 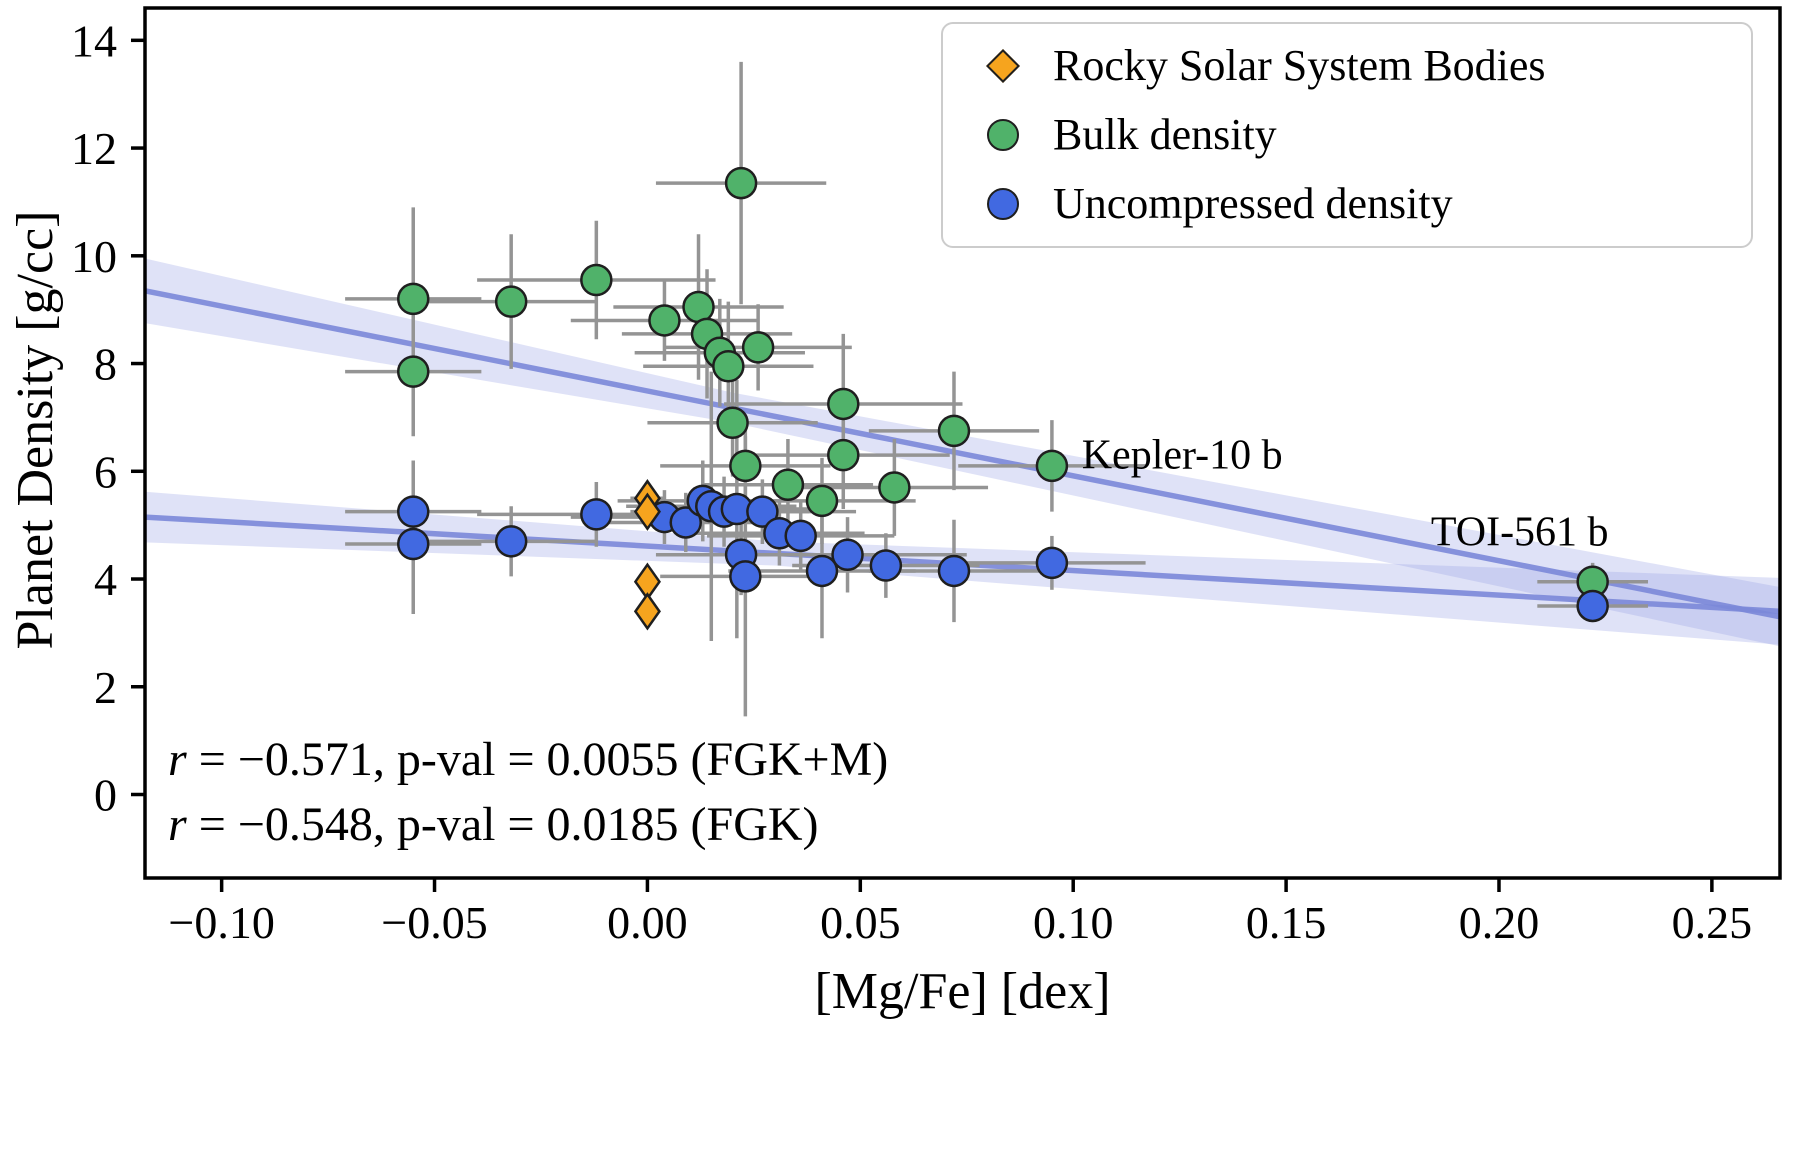 What do you see at coordinates (221, 922) in the screenshot?
I see `x-tick-label: −0.10` at bounding box center [221, 922].